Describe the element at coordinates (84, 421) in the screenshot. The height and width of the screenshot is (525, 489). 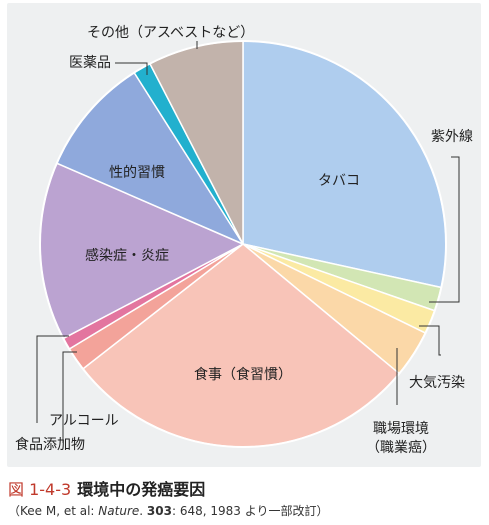
I see `slice-label-アルコール: アルコール` at that location.